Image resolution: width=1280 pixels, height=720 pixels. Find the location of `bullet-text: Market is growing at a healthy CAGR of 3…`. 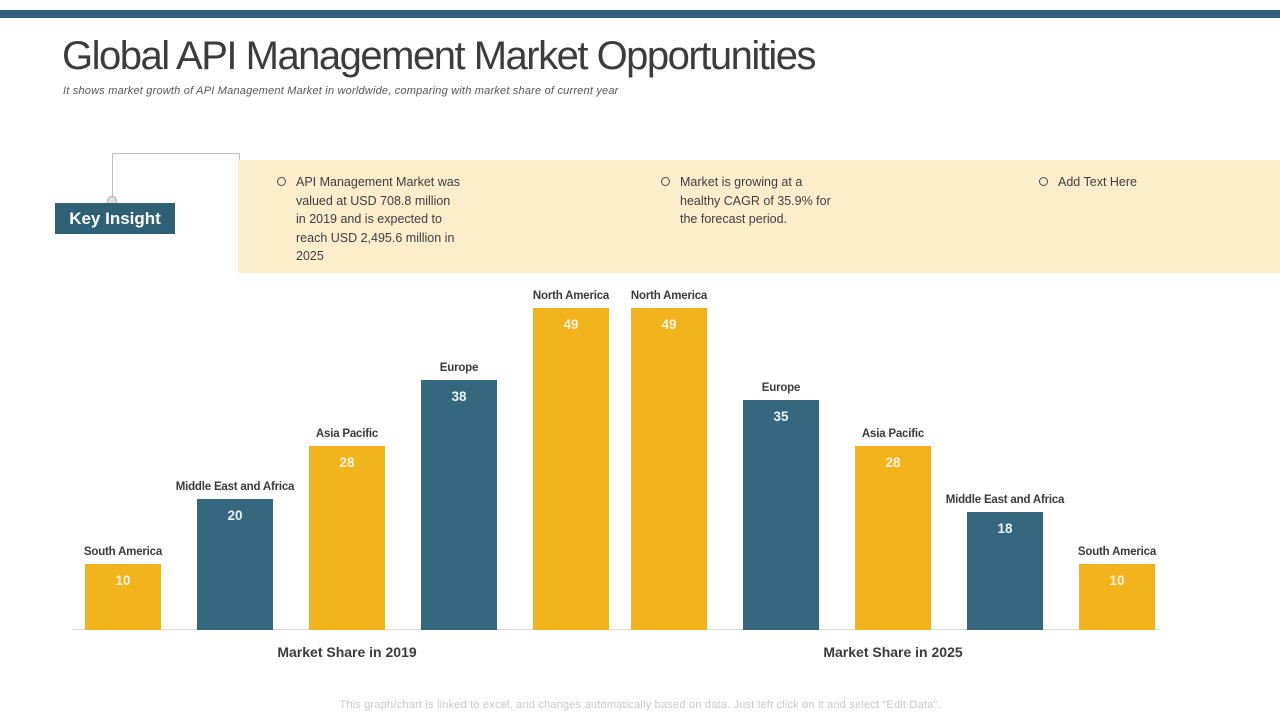

bullet-text: Market is growing at a healthy CAGR of 3… is located at coordinates (755, 200).